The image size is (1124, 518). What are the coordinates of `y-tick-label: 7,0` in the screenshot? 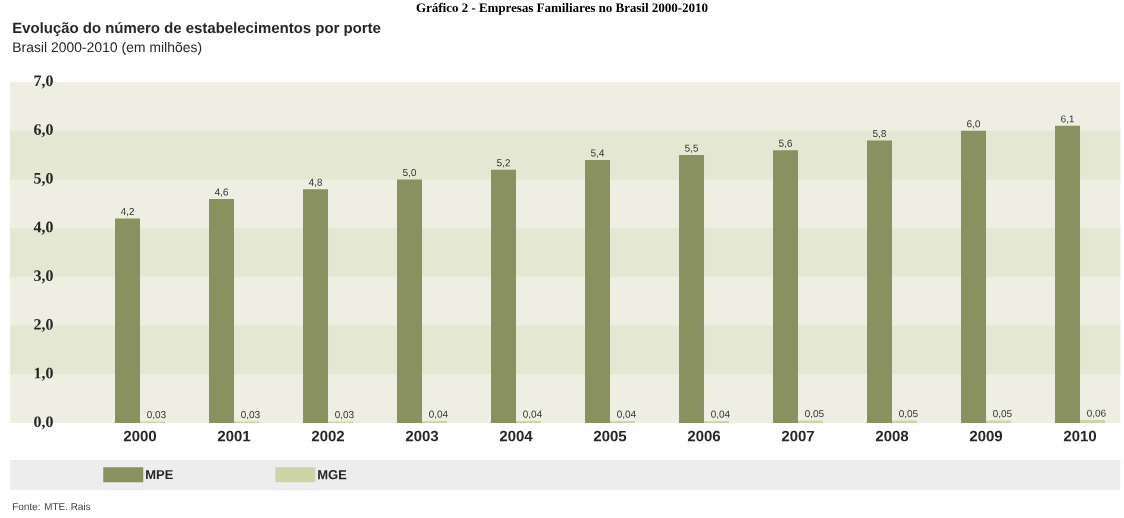 It's located at (43, 82).